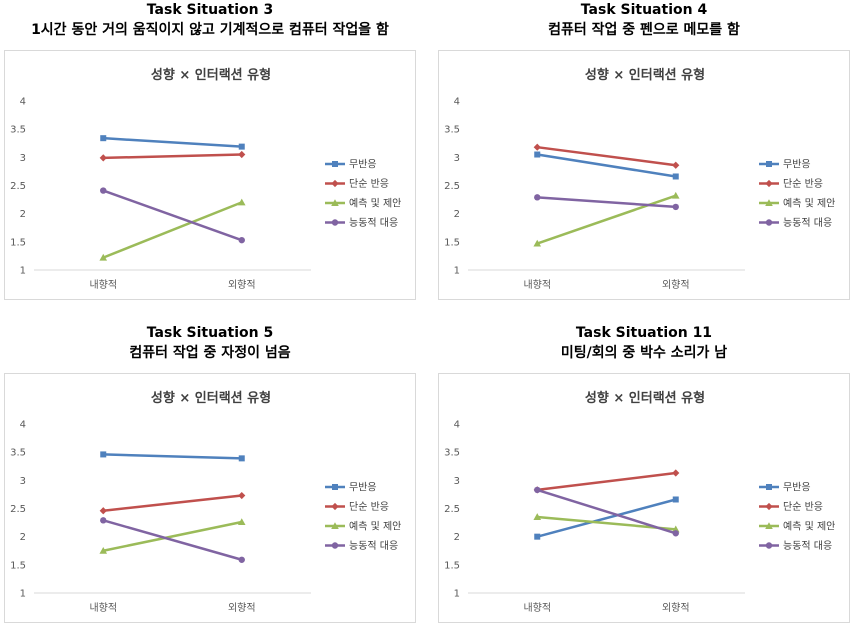 The width and height of the screenshot is (855, 629). Describe the element at coordinates (644, 333) in the screenshot. I see `panel-title: Task Situation 11` at that location.